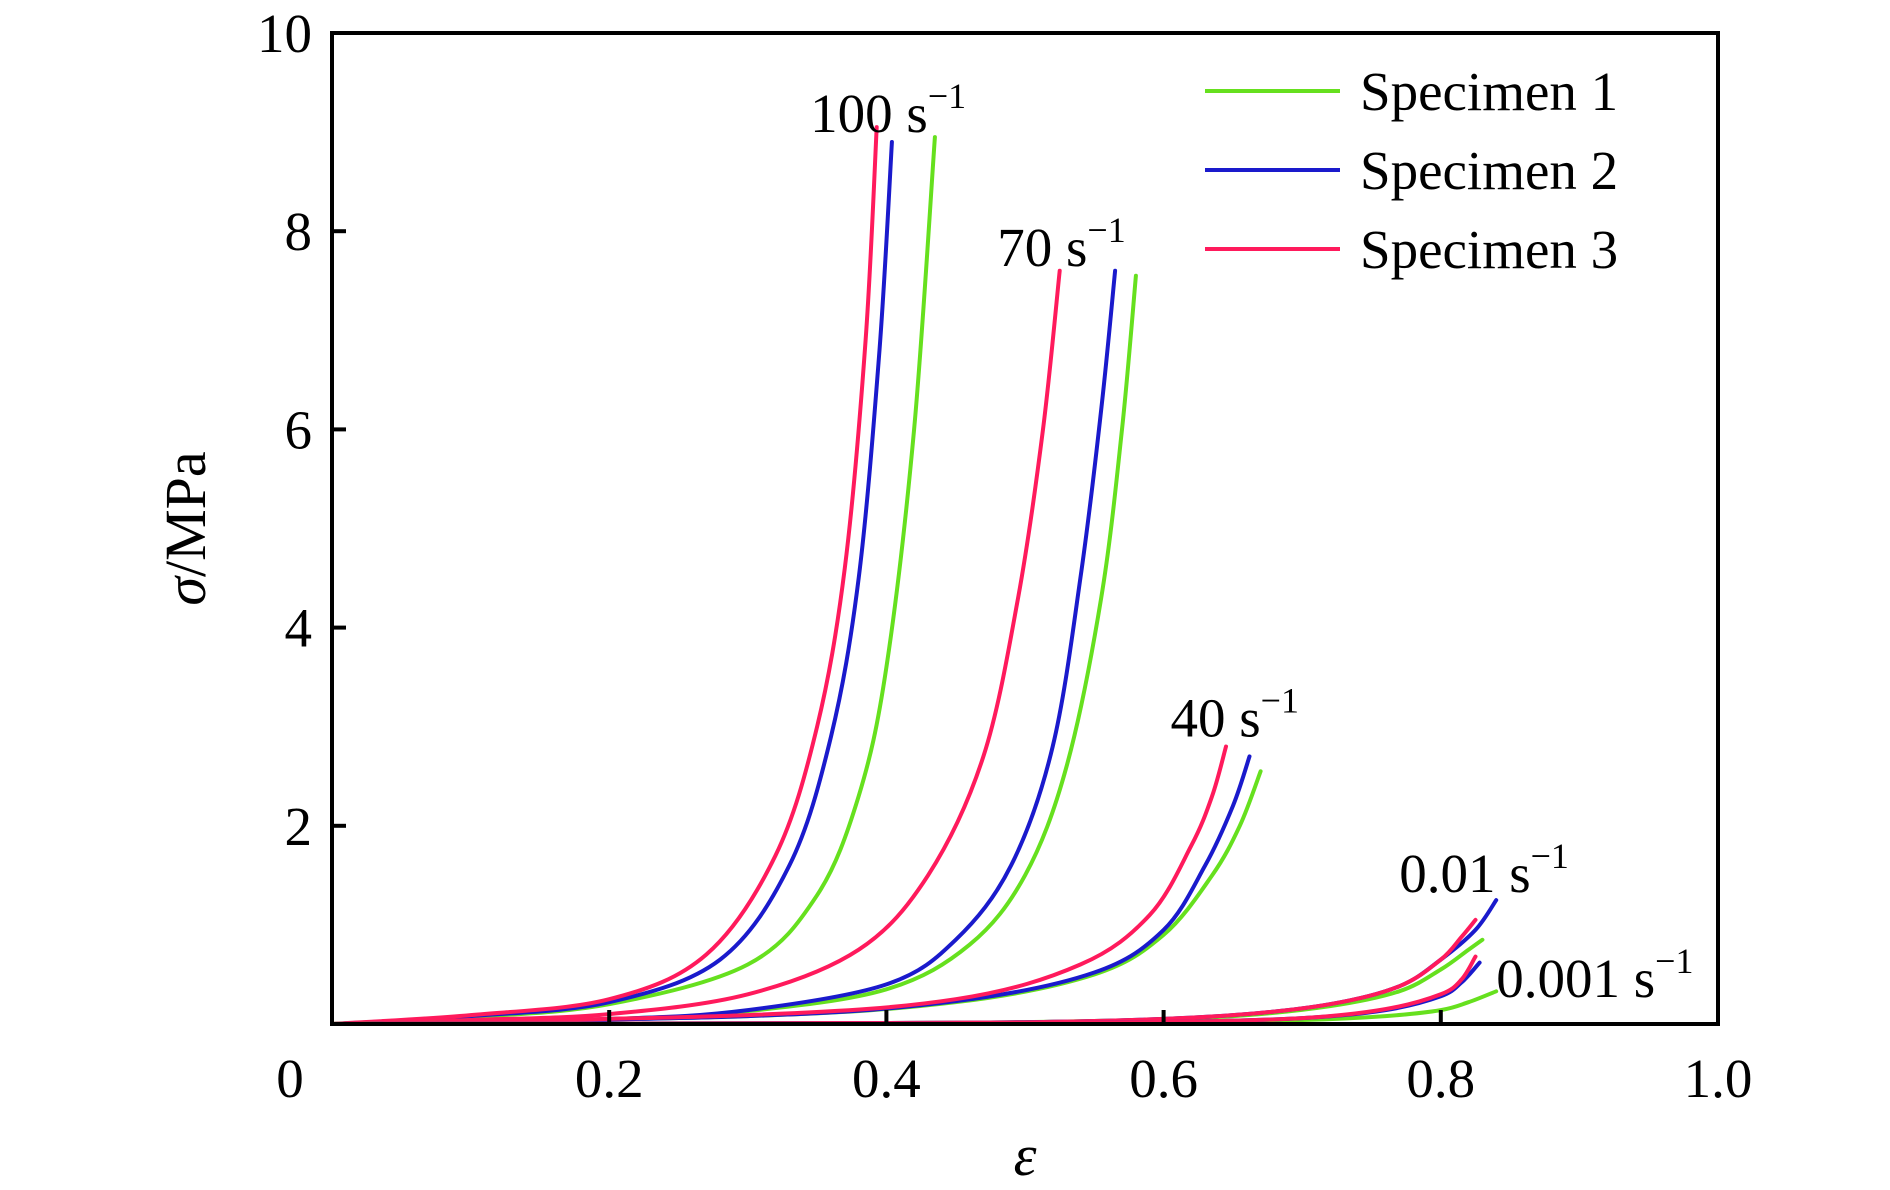  Describe the element at coordinates (284, 33) in the screenshot. I see `y-tick-label: 10` at that location.